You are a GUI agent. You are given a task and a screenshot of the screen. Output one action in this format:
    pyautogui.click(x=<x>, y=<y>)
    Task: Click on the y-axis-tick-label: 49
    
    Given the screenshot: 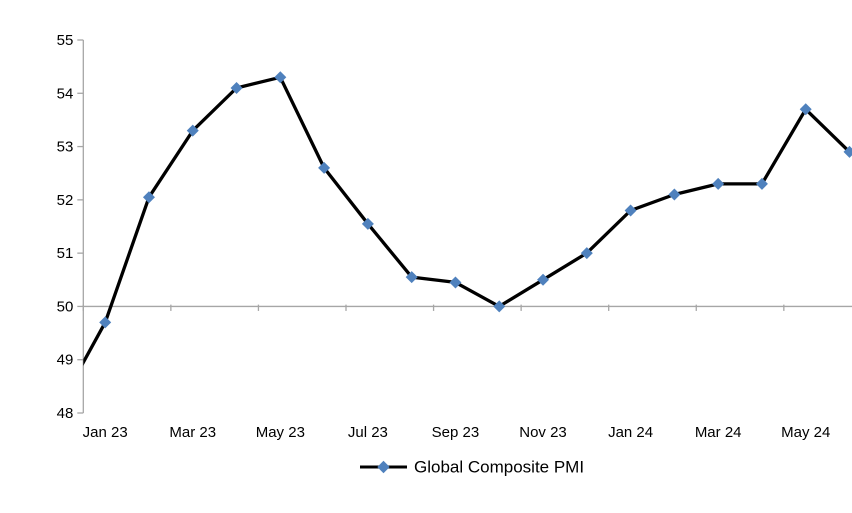 What is the action you would take?
    pyautogui.click(x=65, y=360)
    